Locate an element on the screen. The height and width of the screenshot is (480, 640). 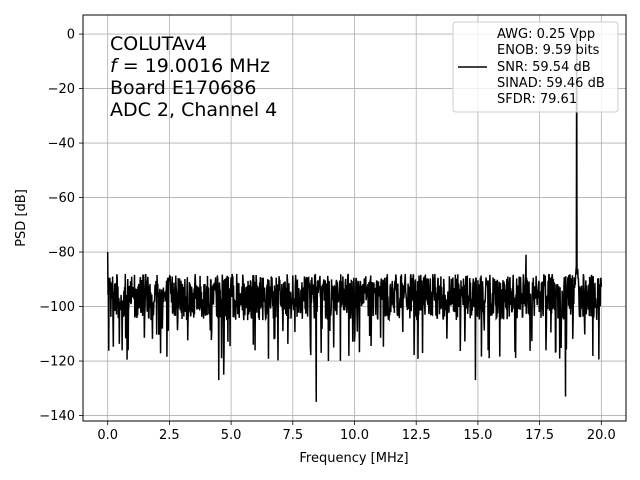
x-tick-label: 0.0 is located at coordinates (107, 435).